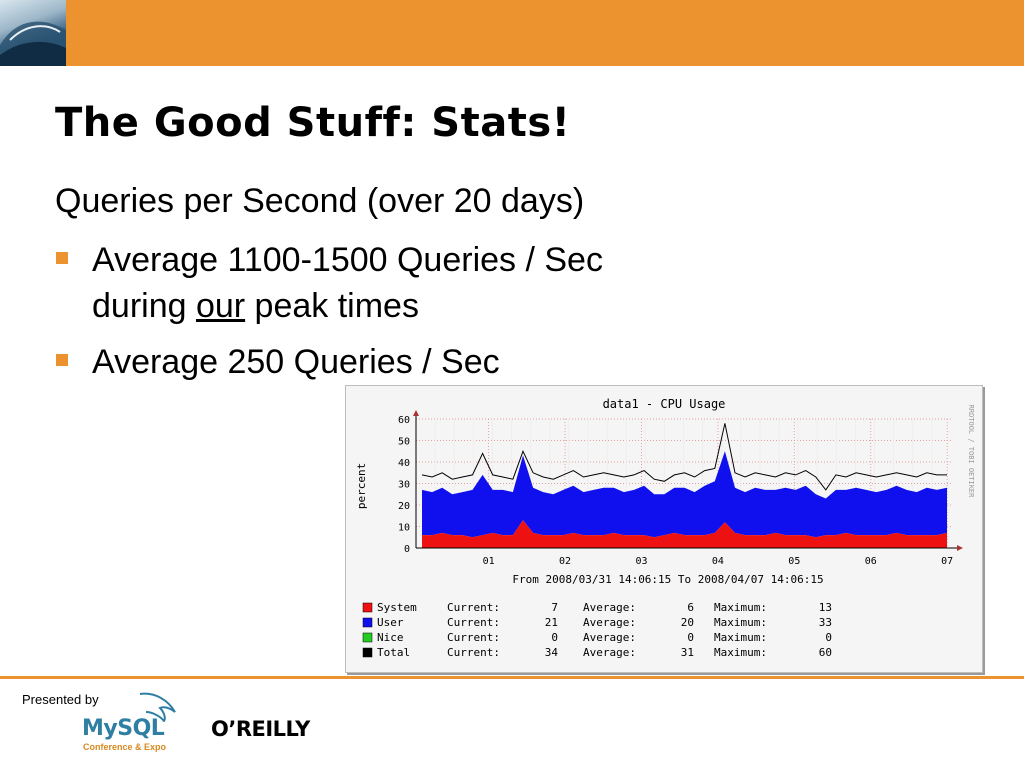 The image size is (1024, 768). Describe the element at coordinates (971, 452) in the screenshot. I see `rrdtool-credit: RRDTOOL / TOBI OETIKER` at that location.